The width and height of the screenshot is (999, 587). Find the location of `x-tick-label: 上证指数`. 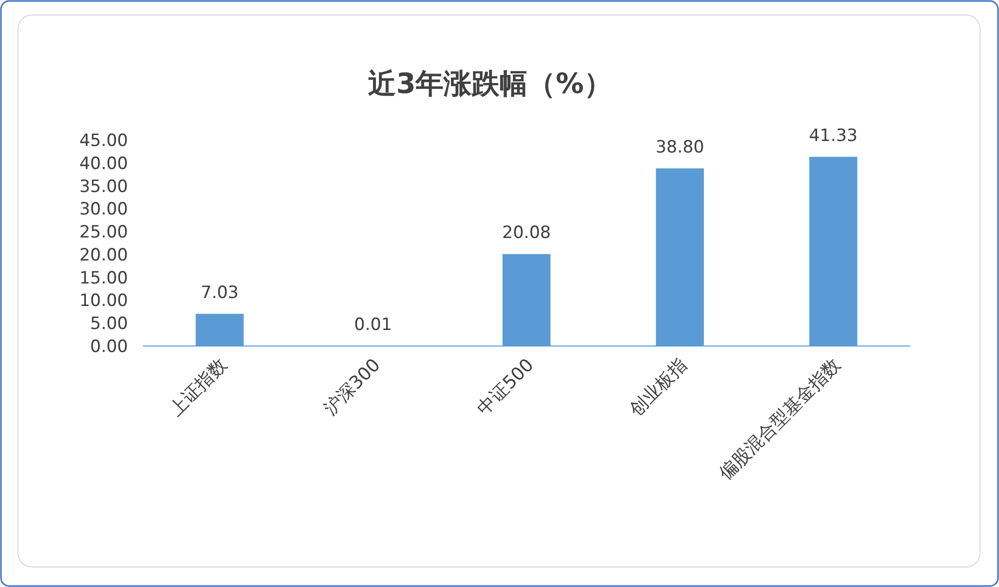

x-tick-label: 上证指数 is located at coordinates (198, 387).